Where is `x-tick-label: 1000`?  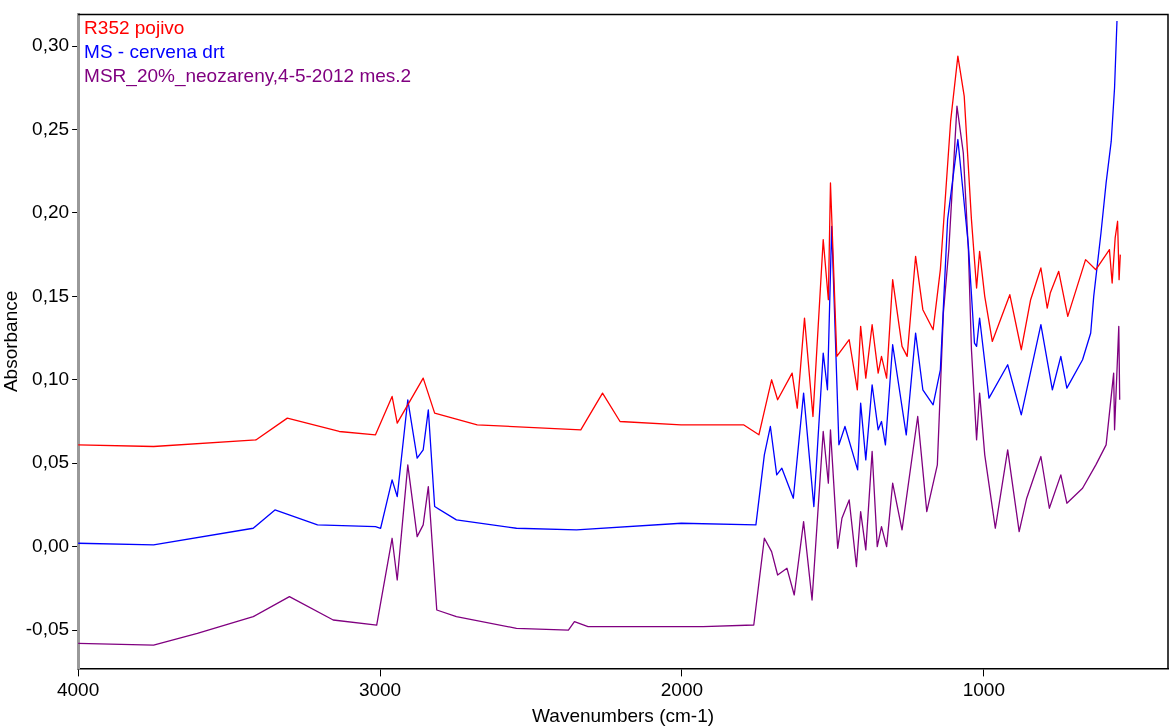 x-tick-label: 1000 is located at coordinates (983, 690).